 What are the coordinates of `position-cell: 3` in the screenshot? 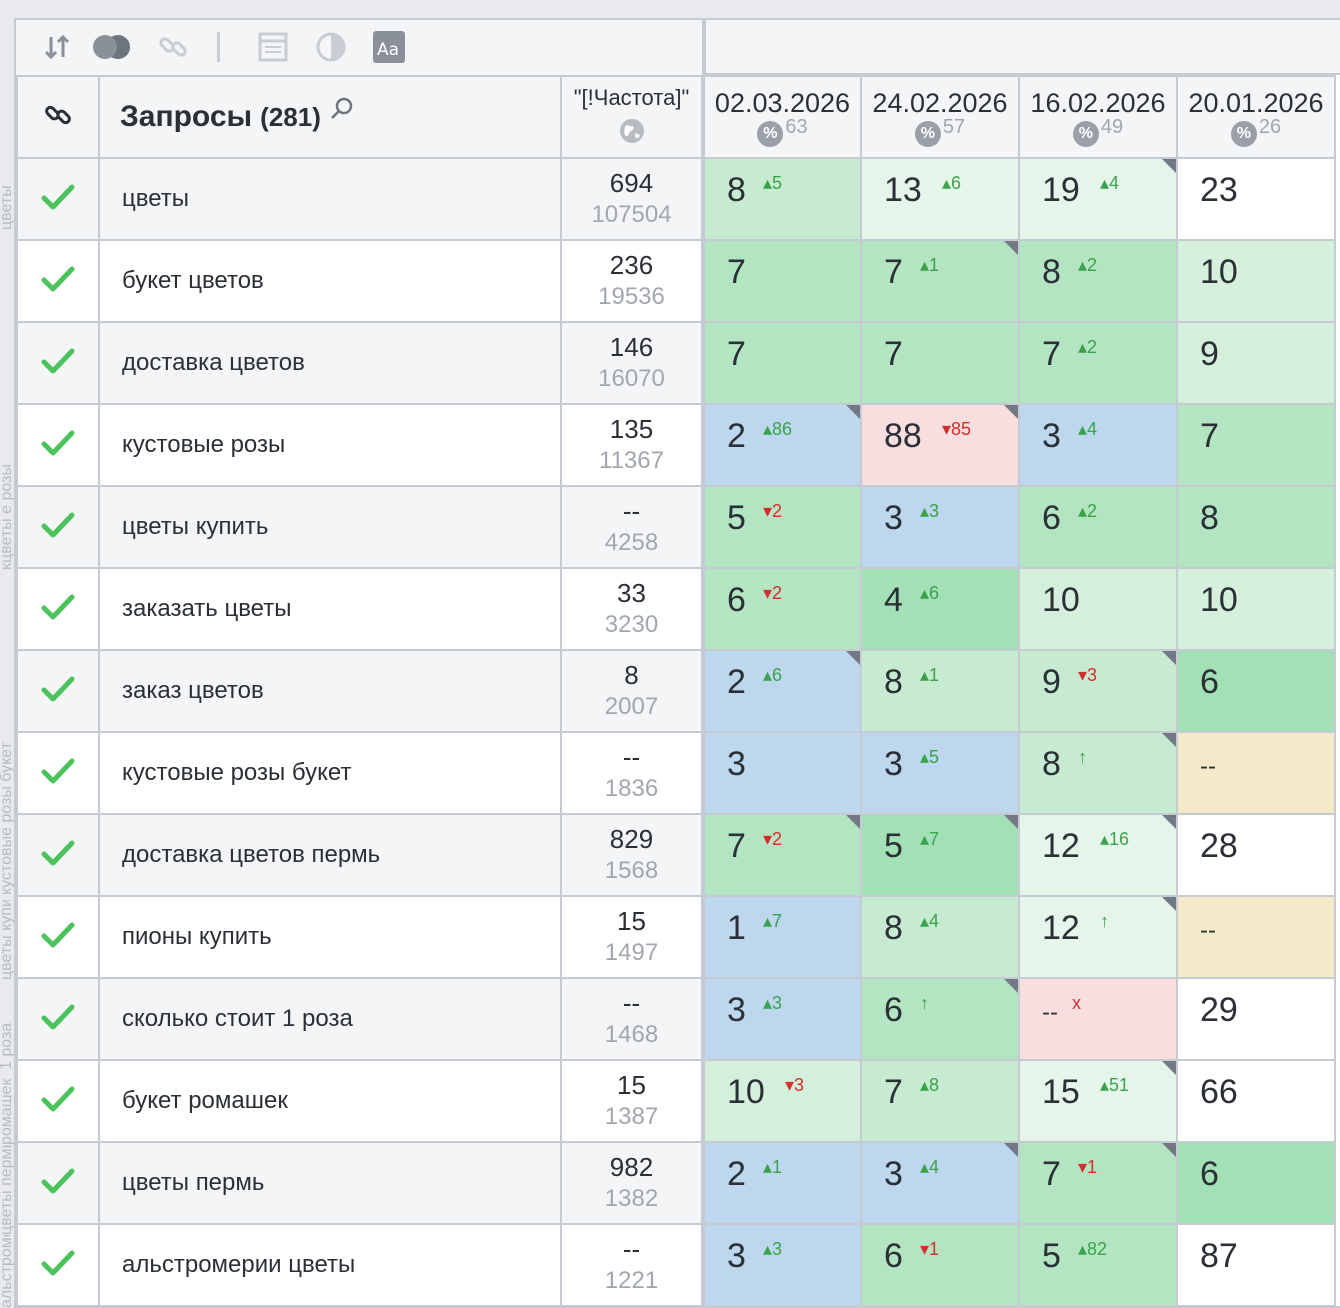 It's located at (781, 773).